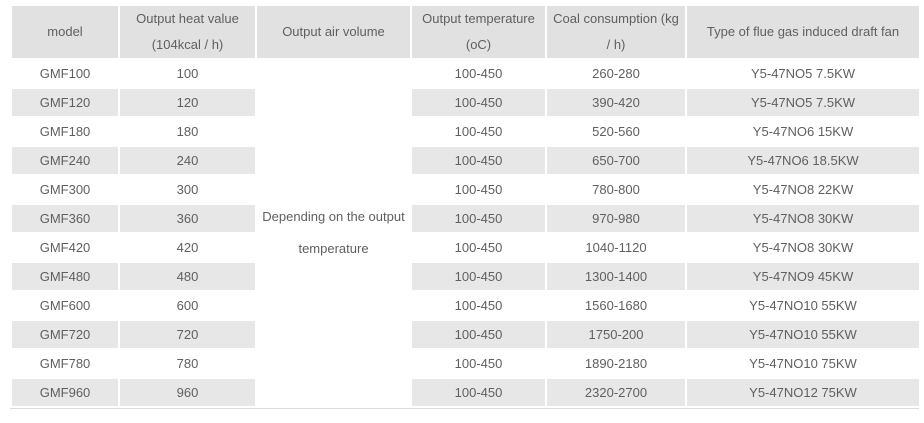  What do you see at coordinates (65, 102) in the screenshot?
I see `model-cell: GMF120` at bounding box center [65, 102].